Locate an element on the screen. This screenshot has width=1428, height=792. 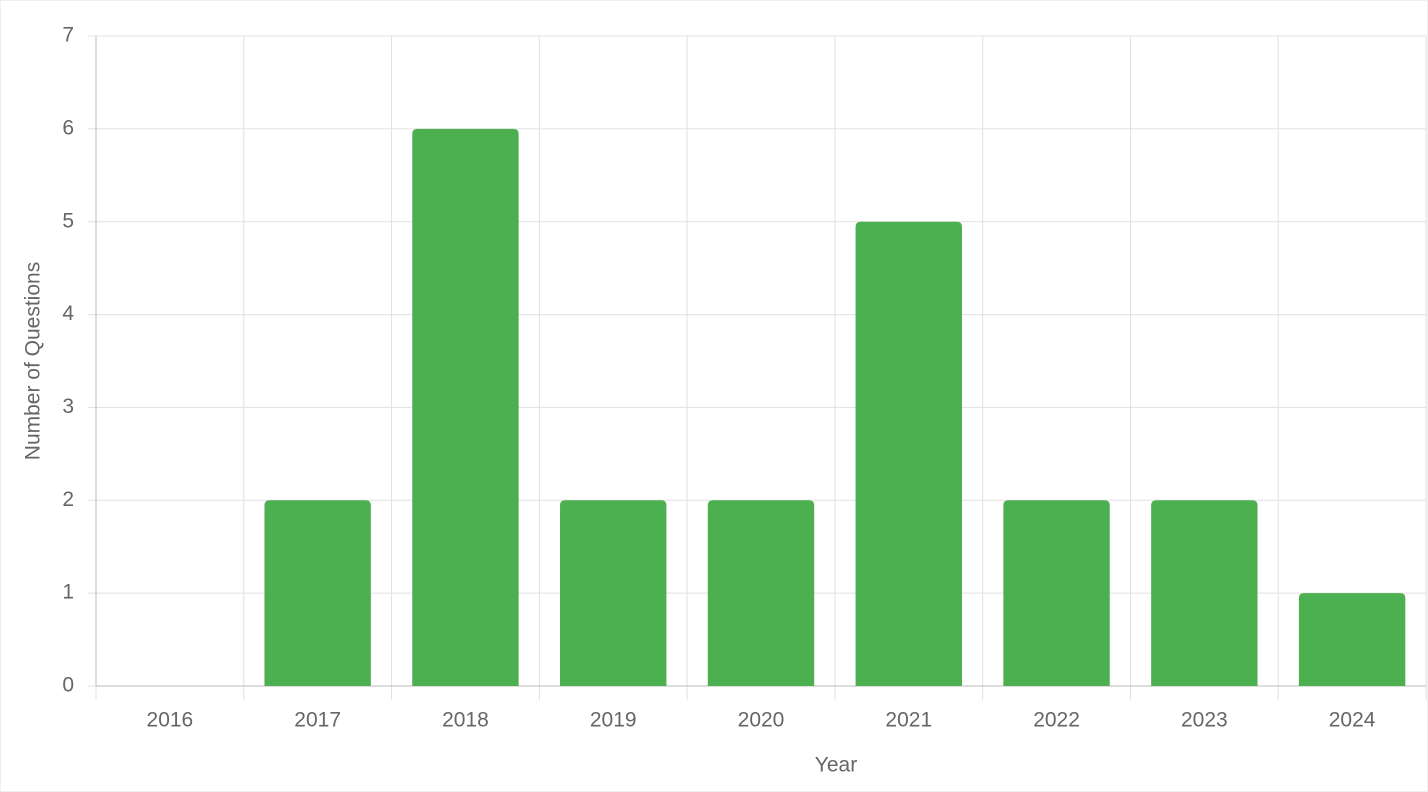
y-axis-title: Number of Questions is located at coordinates (33, 361).